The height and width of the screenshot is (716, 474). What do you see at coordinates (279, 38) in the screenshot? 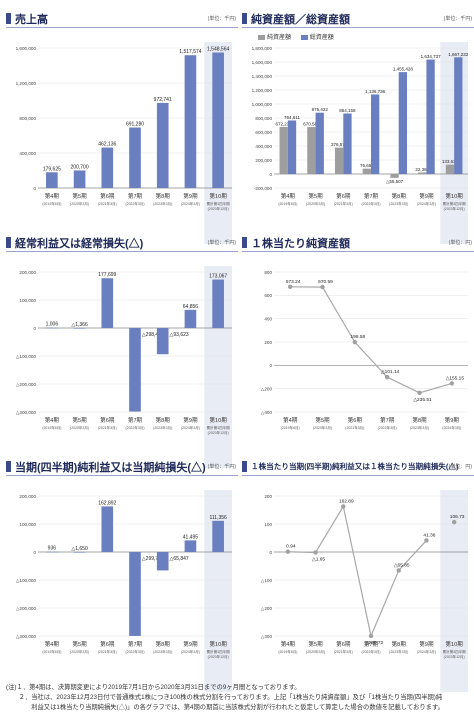
I see `legend-label: 純資産額` at bounding box center [279, 38].